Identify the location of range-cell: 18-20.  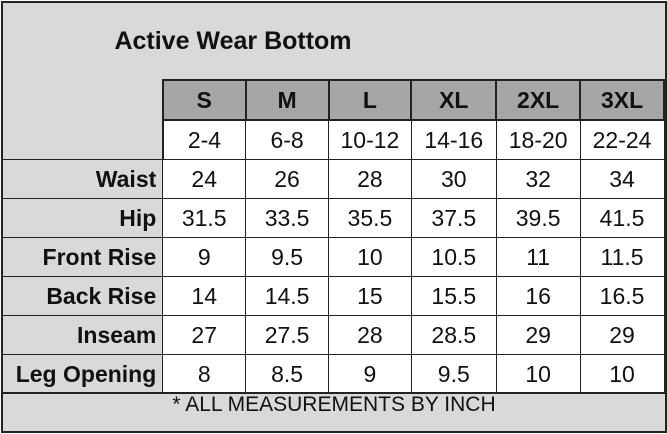
(538, 139).